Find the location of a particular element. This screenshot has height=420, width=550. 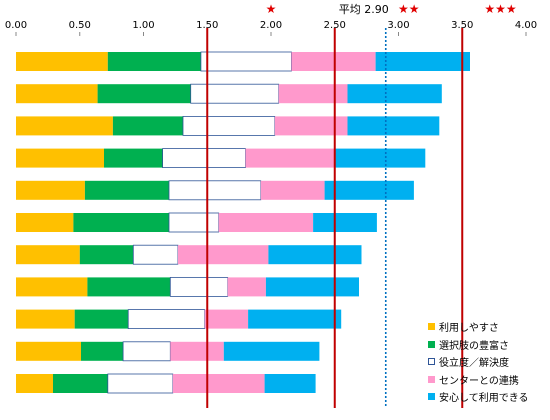

bar-segment-row4-series5 is located at coordinates (380, 158).